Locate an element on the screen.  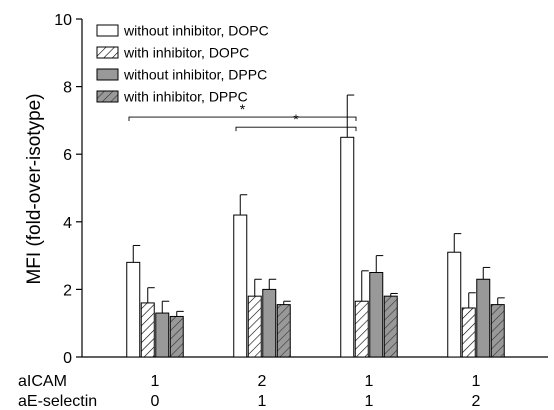
legend-label: with inhibitor, DPPC is located at coordinates (185, 97).